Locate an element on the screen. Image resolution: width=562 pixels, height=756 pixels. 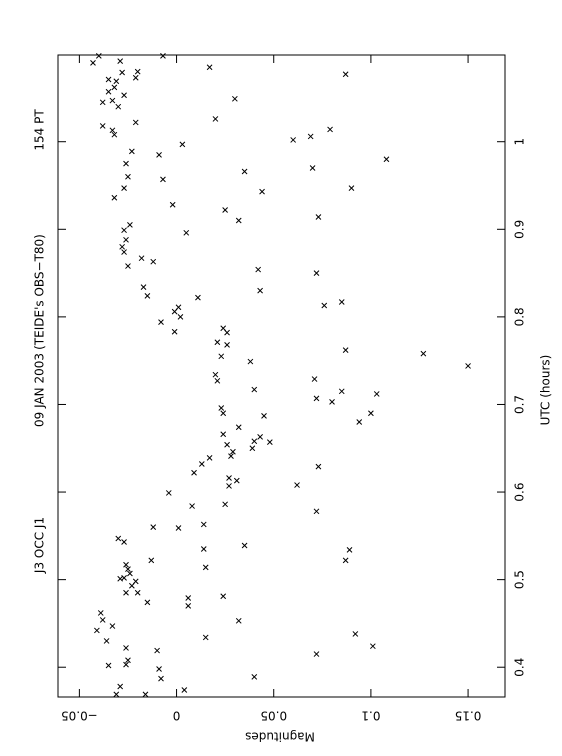
x-tick-label: 0.7 is located at coordinates (520, 404).